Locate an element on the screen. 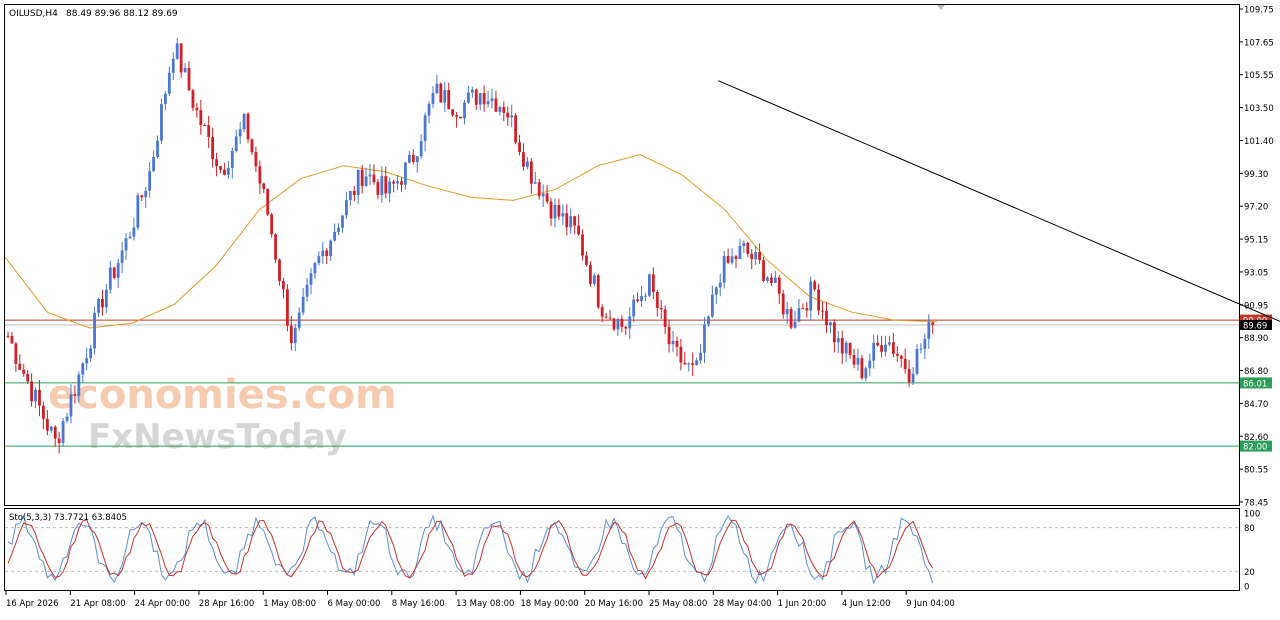  price-tick-label: 86.80 is located at coordinates (1256, 372).